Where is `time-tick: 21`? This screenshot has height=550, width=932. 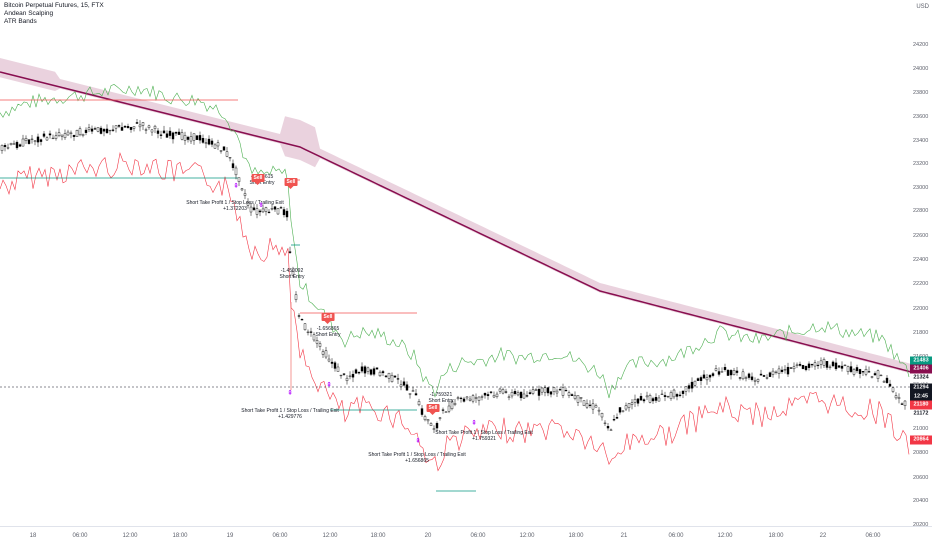
time-tick: 21 is located at coordinates (624, 536).